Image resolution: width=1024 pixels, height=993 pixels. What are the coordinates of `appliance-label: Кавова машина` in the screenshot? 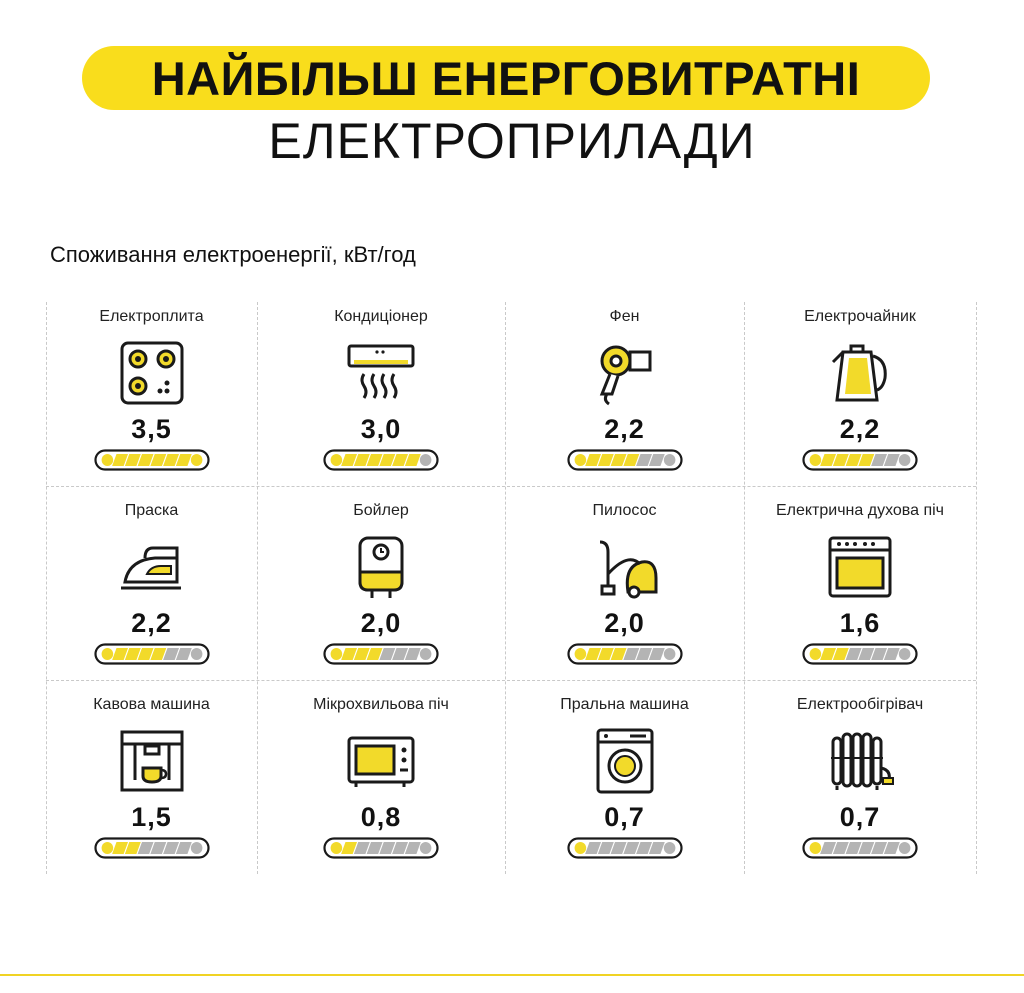 It's located at (151, 704).